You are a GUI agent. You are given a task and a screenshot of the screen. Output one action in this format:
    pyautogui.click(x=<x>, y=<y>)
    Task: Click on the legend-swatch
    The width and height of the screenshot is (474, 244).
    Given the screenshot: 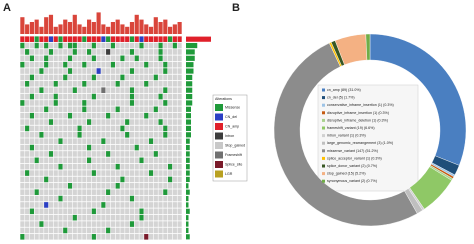 What is the action you would take?
    pyautogui.click(x=323, y=174)
    